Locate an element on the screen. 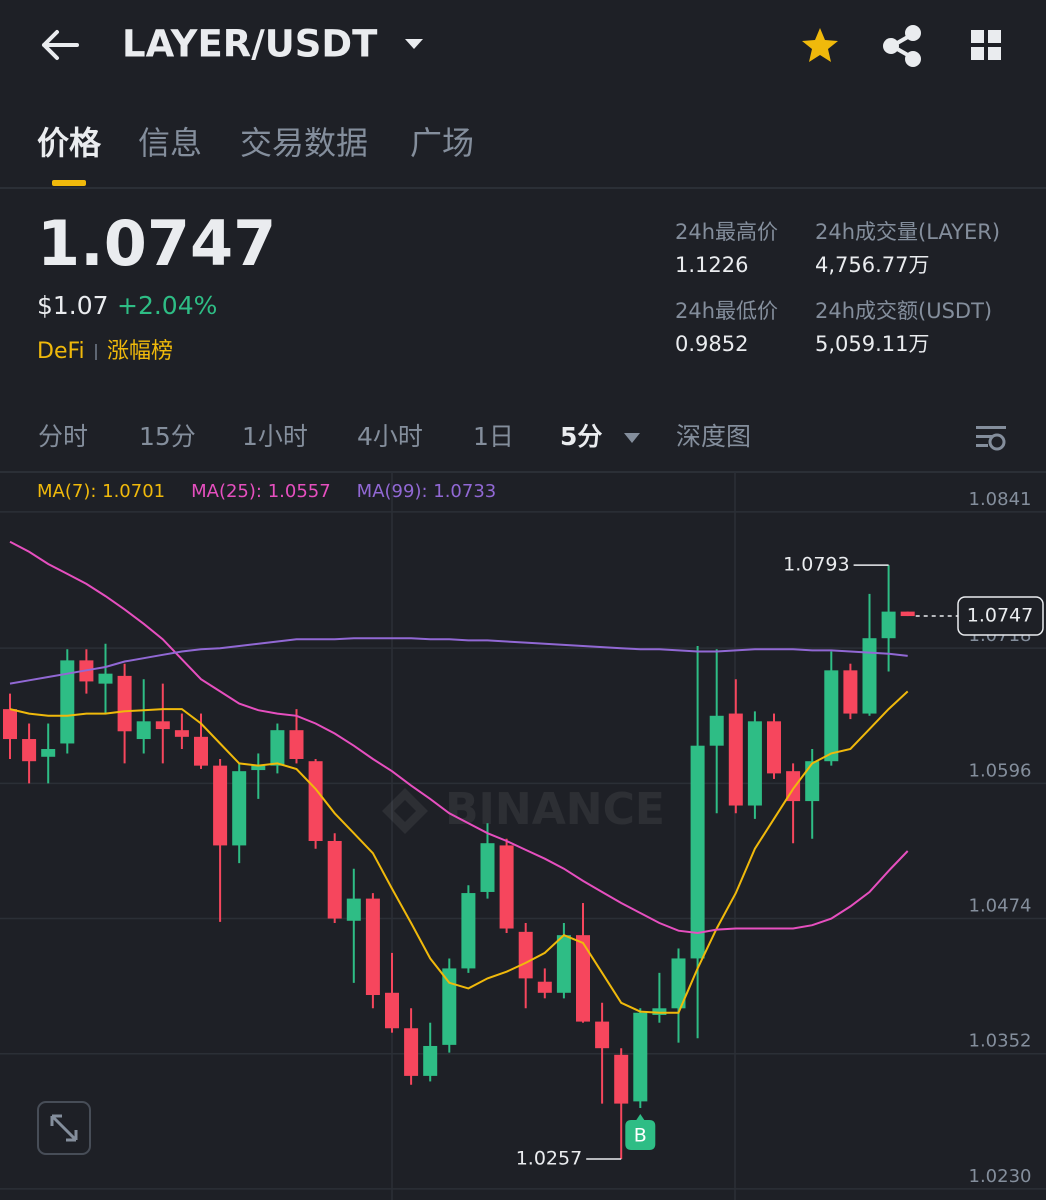  last-price: 1.0747 is located at coordinates (156, 243).